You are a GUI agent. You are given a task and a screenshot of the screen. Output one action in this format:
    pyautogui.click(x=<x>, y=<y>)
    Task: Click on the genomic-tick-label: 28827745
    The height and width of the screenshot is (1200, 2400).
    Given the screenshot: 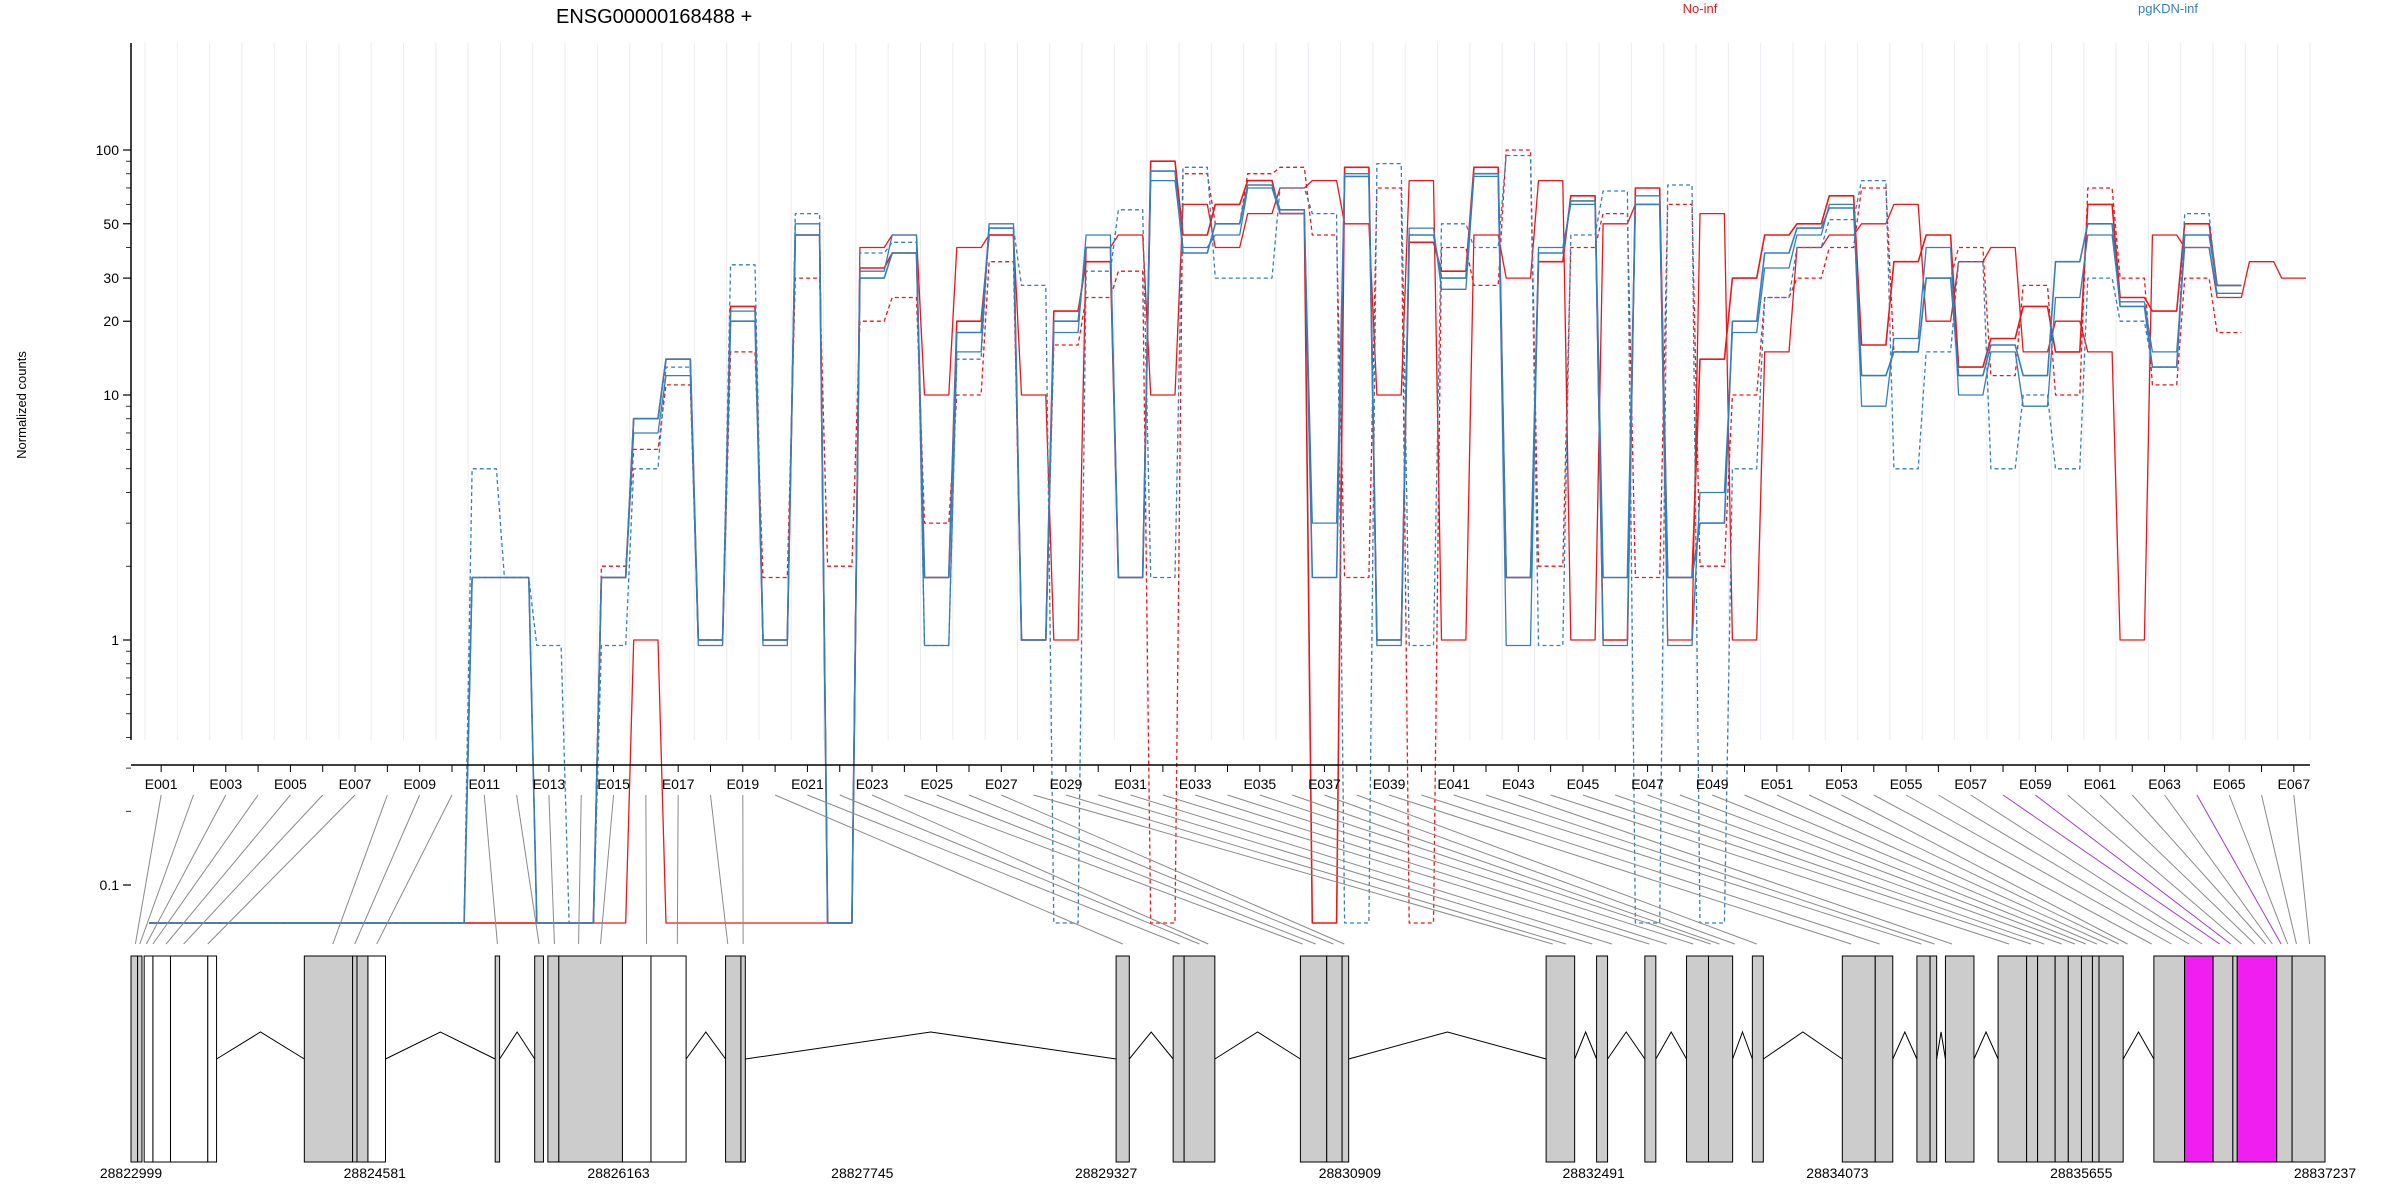 What is the action you would take?
    pyautogui.click(x=862, y=1173)
    